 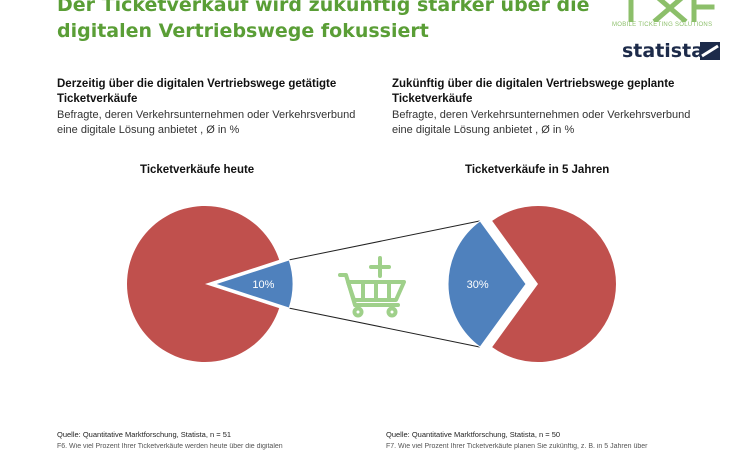 I want to click on pie-data-label: 30%, so click(x=478, y=285).